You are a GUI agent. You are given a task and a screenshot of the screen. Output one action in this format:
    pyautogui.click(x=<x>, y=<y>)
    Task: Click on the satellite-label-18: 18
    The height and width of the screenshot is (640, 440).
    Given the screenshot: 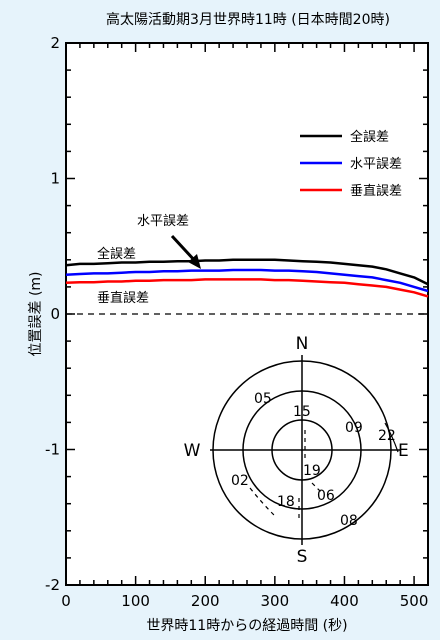 What is the action you would take?
    pyautogui.click(x=286, y=502)
    